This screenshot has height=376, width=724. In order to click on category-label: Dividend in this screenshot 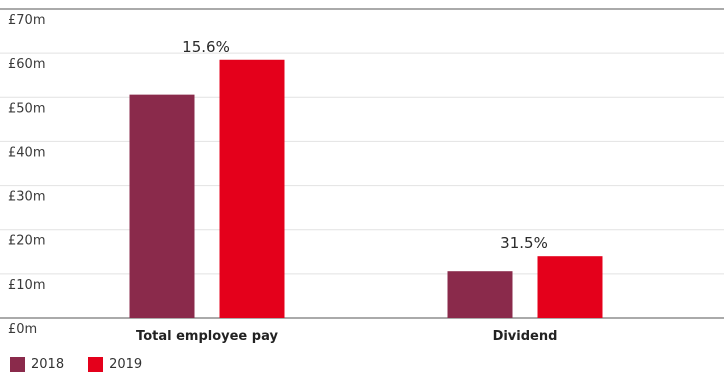, I will do `click(525, 336)`.